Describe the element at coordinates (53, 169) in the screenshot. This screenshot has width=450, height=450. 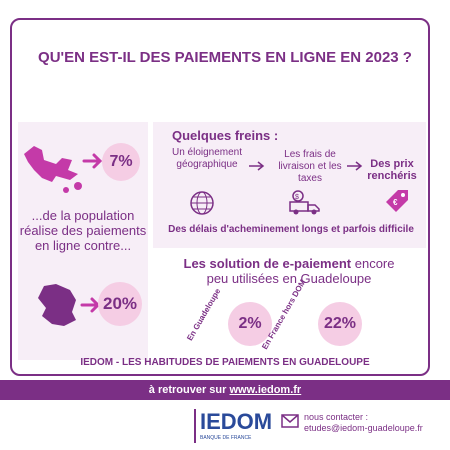
I see `guadeloupe-map-icon` at that location.